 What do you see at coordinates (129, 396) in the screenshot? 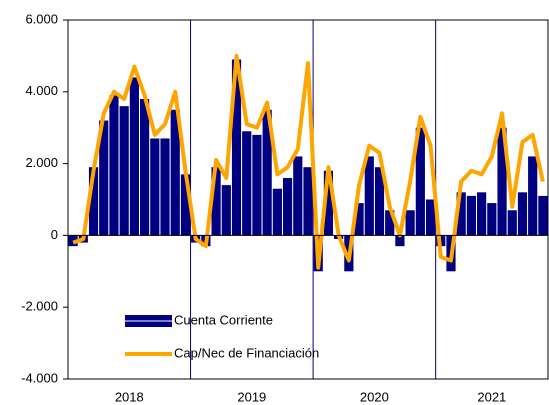
I see `x-tick-label: 2018` at bounding box center [129, 396].